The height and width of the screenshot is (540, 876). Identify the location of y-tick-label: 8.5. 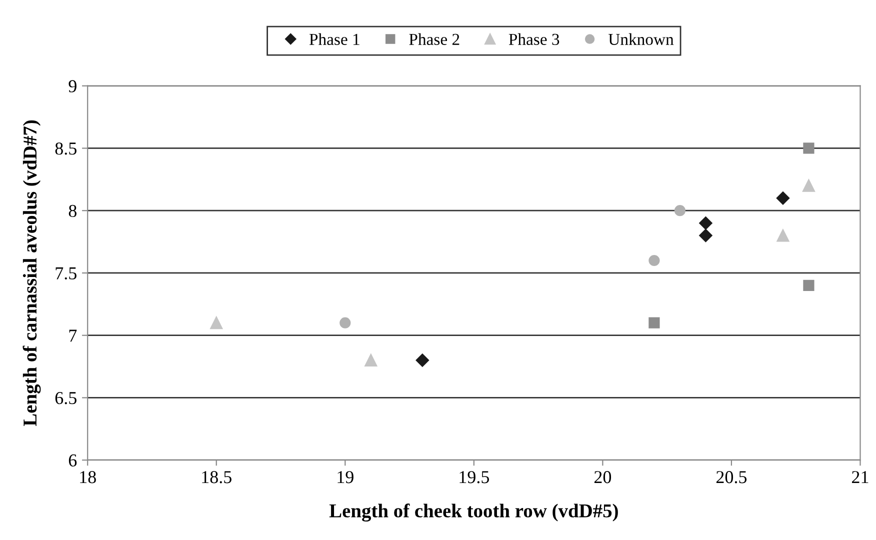
(65, 148).